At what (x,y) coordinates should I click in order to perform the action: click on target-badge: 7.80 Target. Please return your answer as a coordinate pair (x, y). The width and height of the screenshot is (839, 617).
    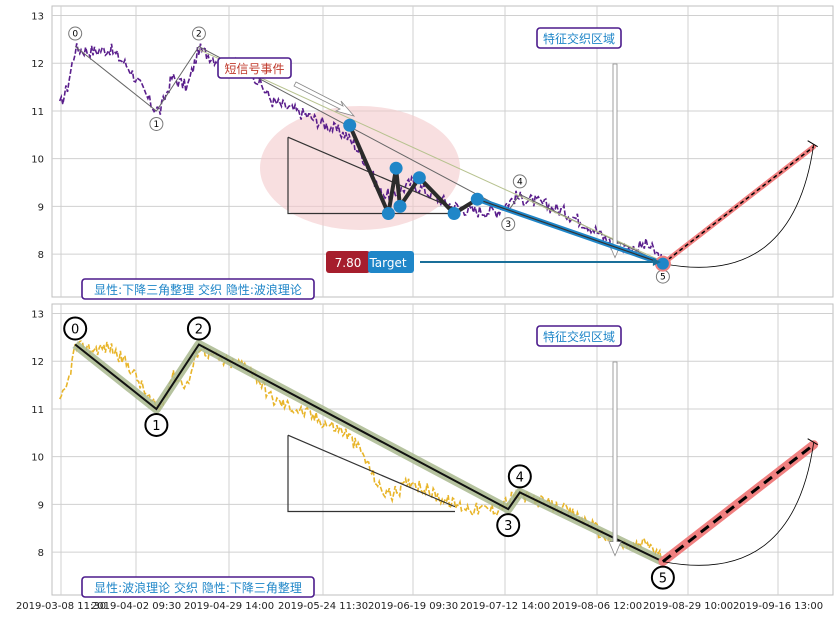
    Looking at the image, I should click on (370, 262).